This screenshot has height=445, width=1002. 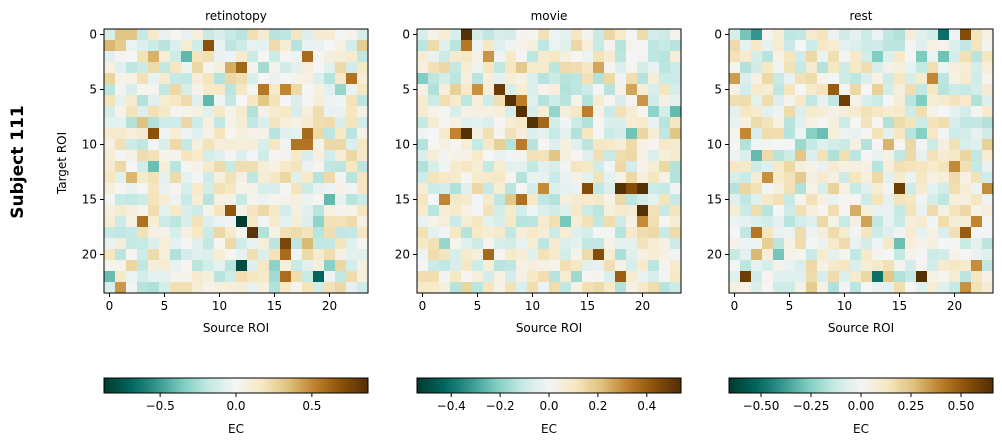 I want to click on panel-title: movie, so click(x=549, y=16).